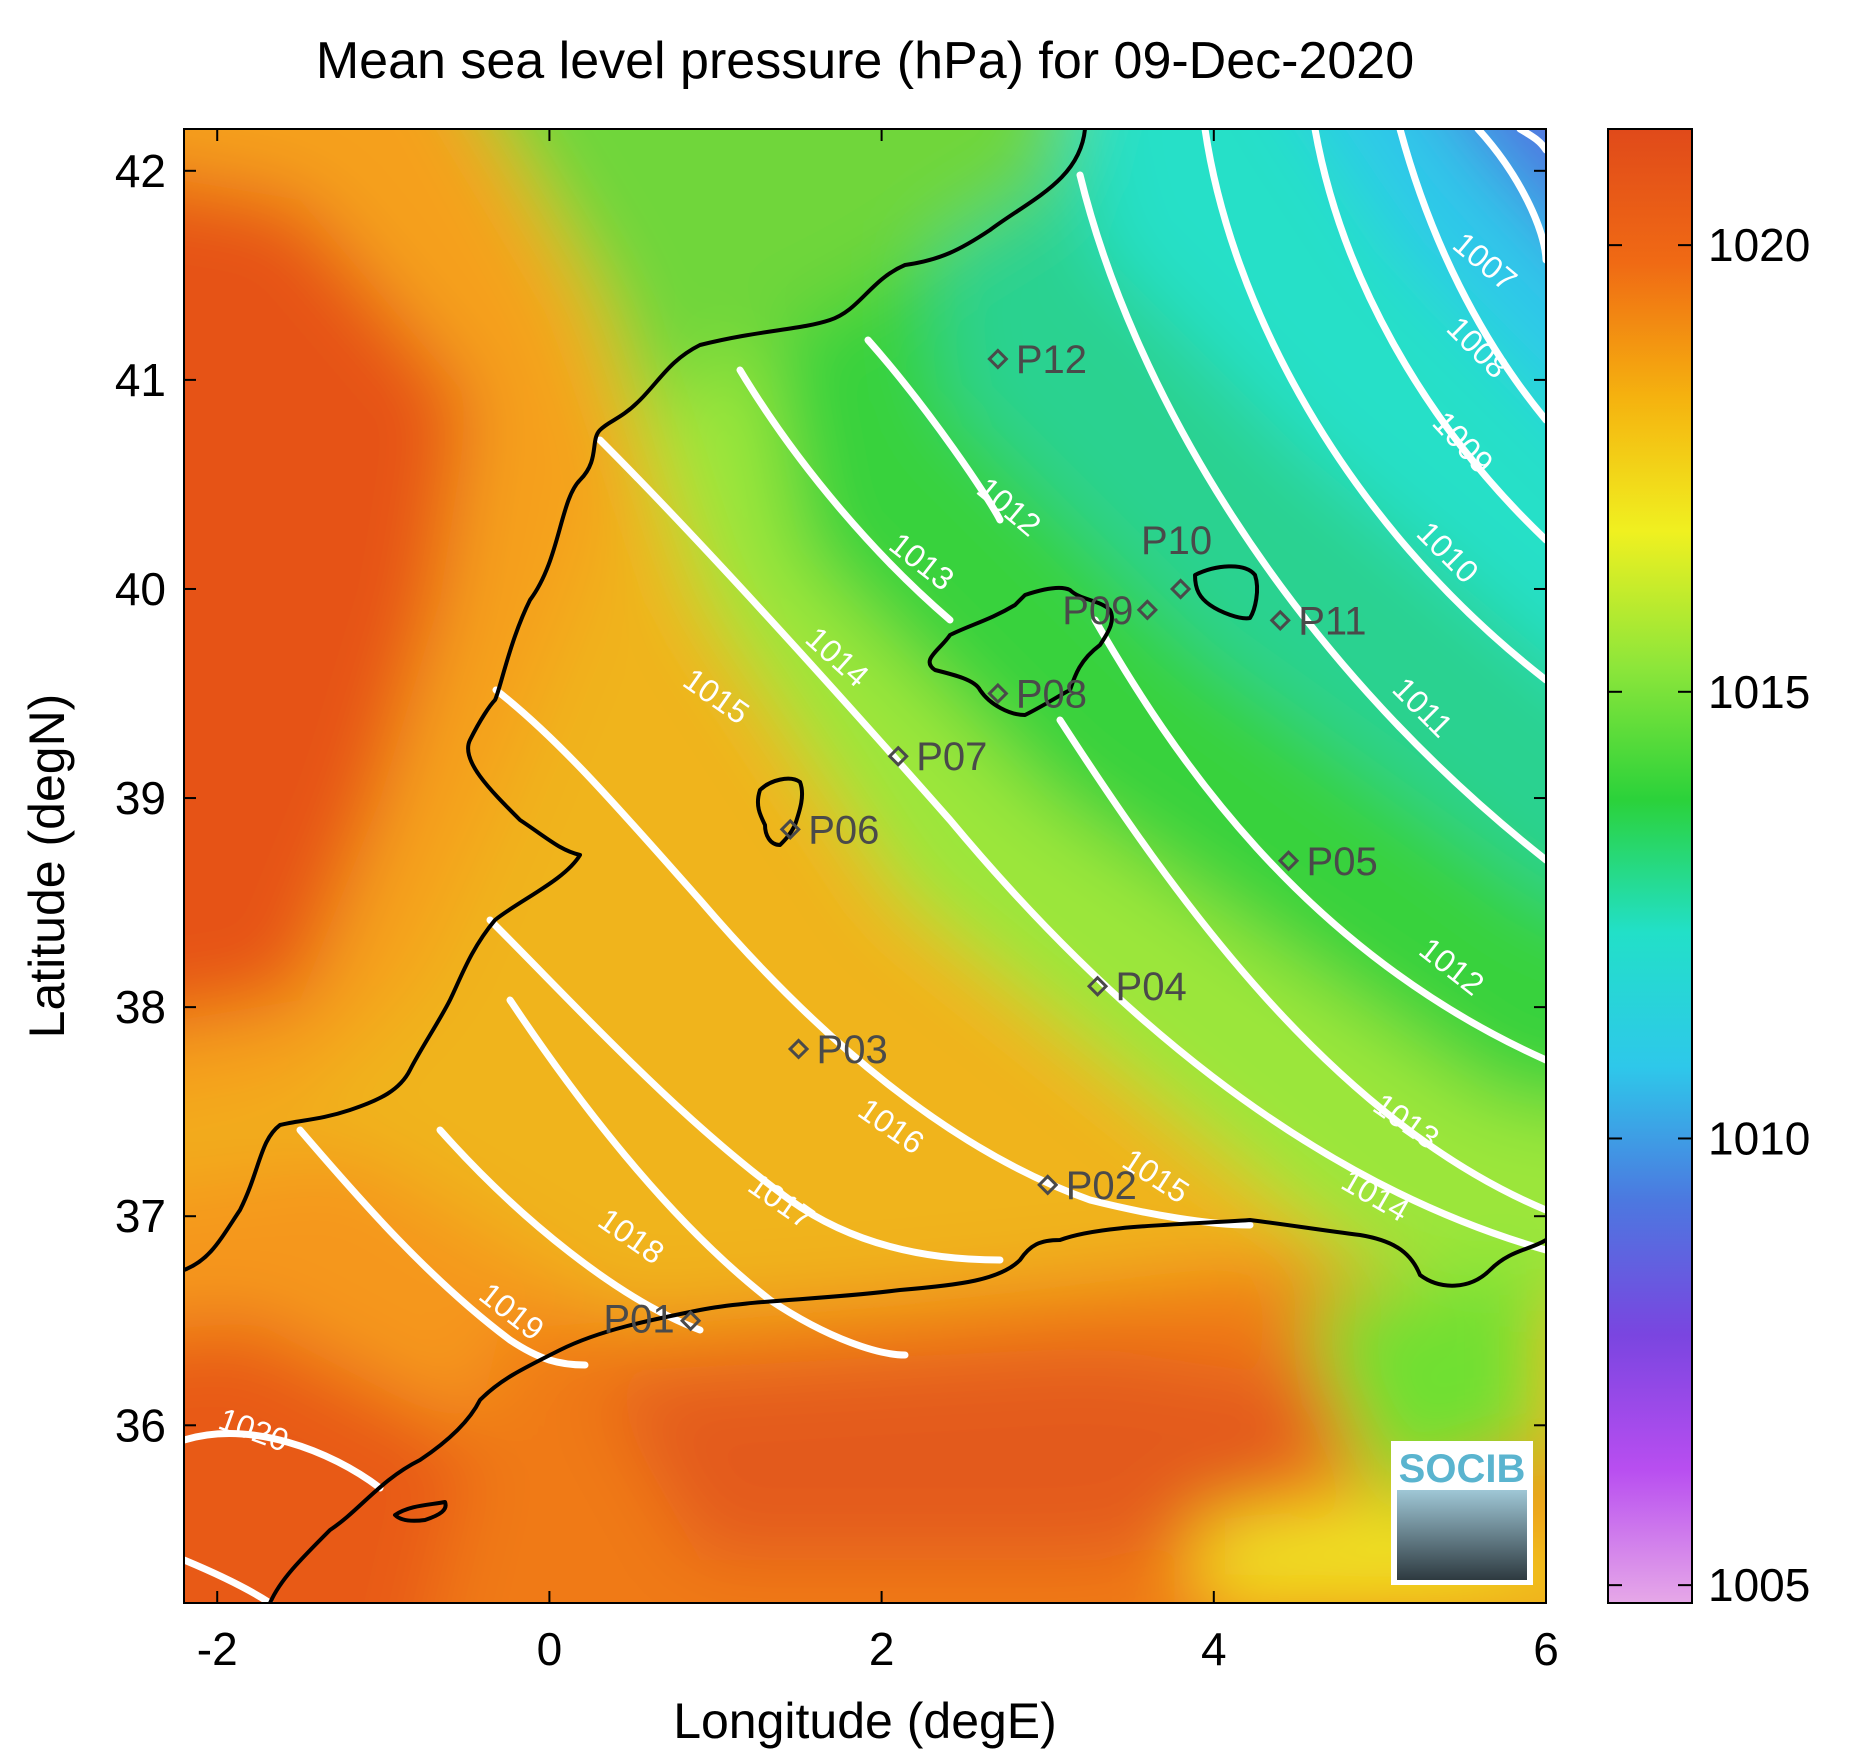 The height and width of the screenshot is (1758, 1854). Describe the element at coordinates (1051, 695) in the screenshot. I see `station-label: P08` at that location.